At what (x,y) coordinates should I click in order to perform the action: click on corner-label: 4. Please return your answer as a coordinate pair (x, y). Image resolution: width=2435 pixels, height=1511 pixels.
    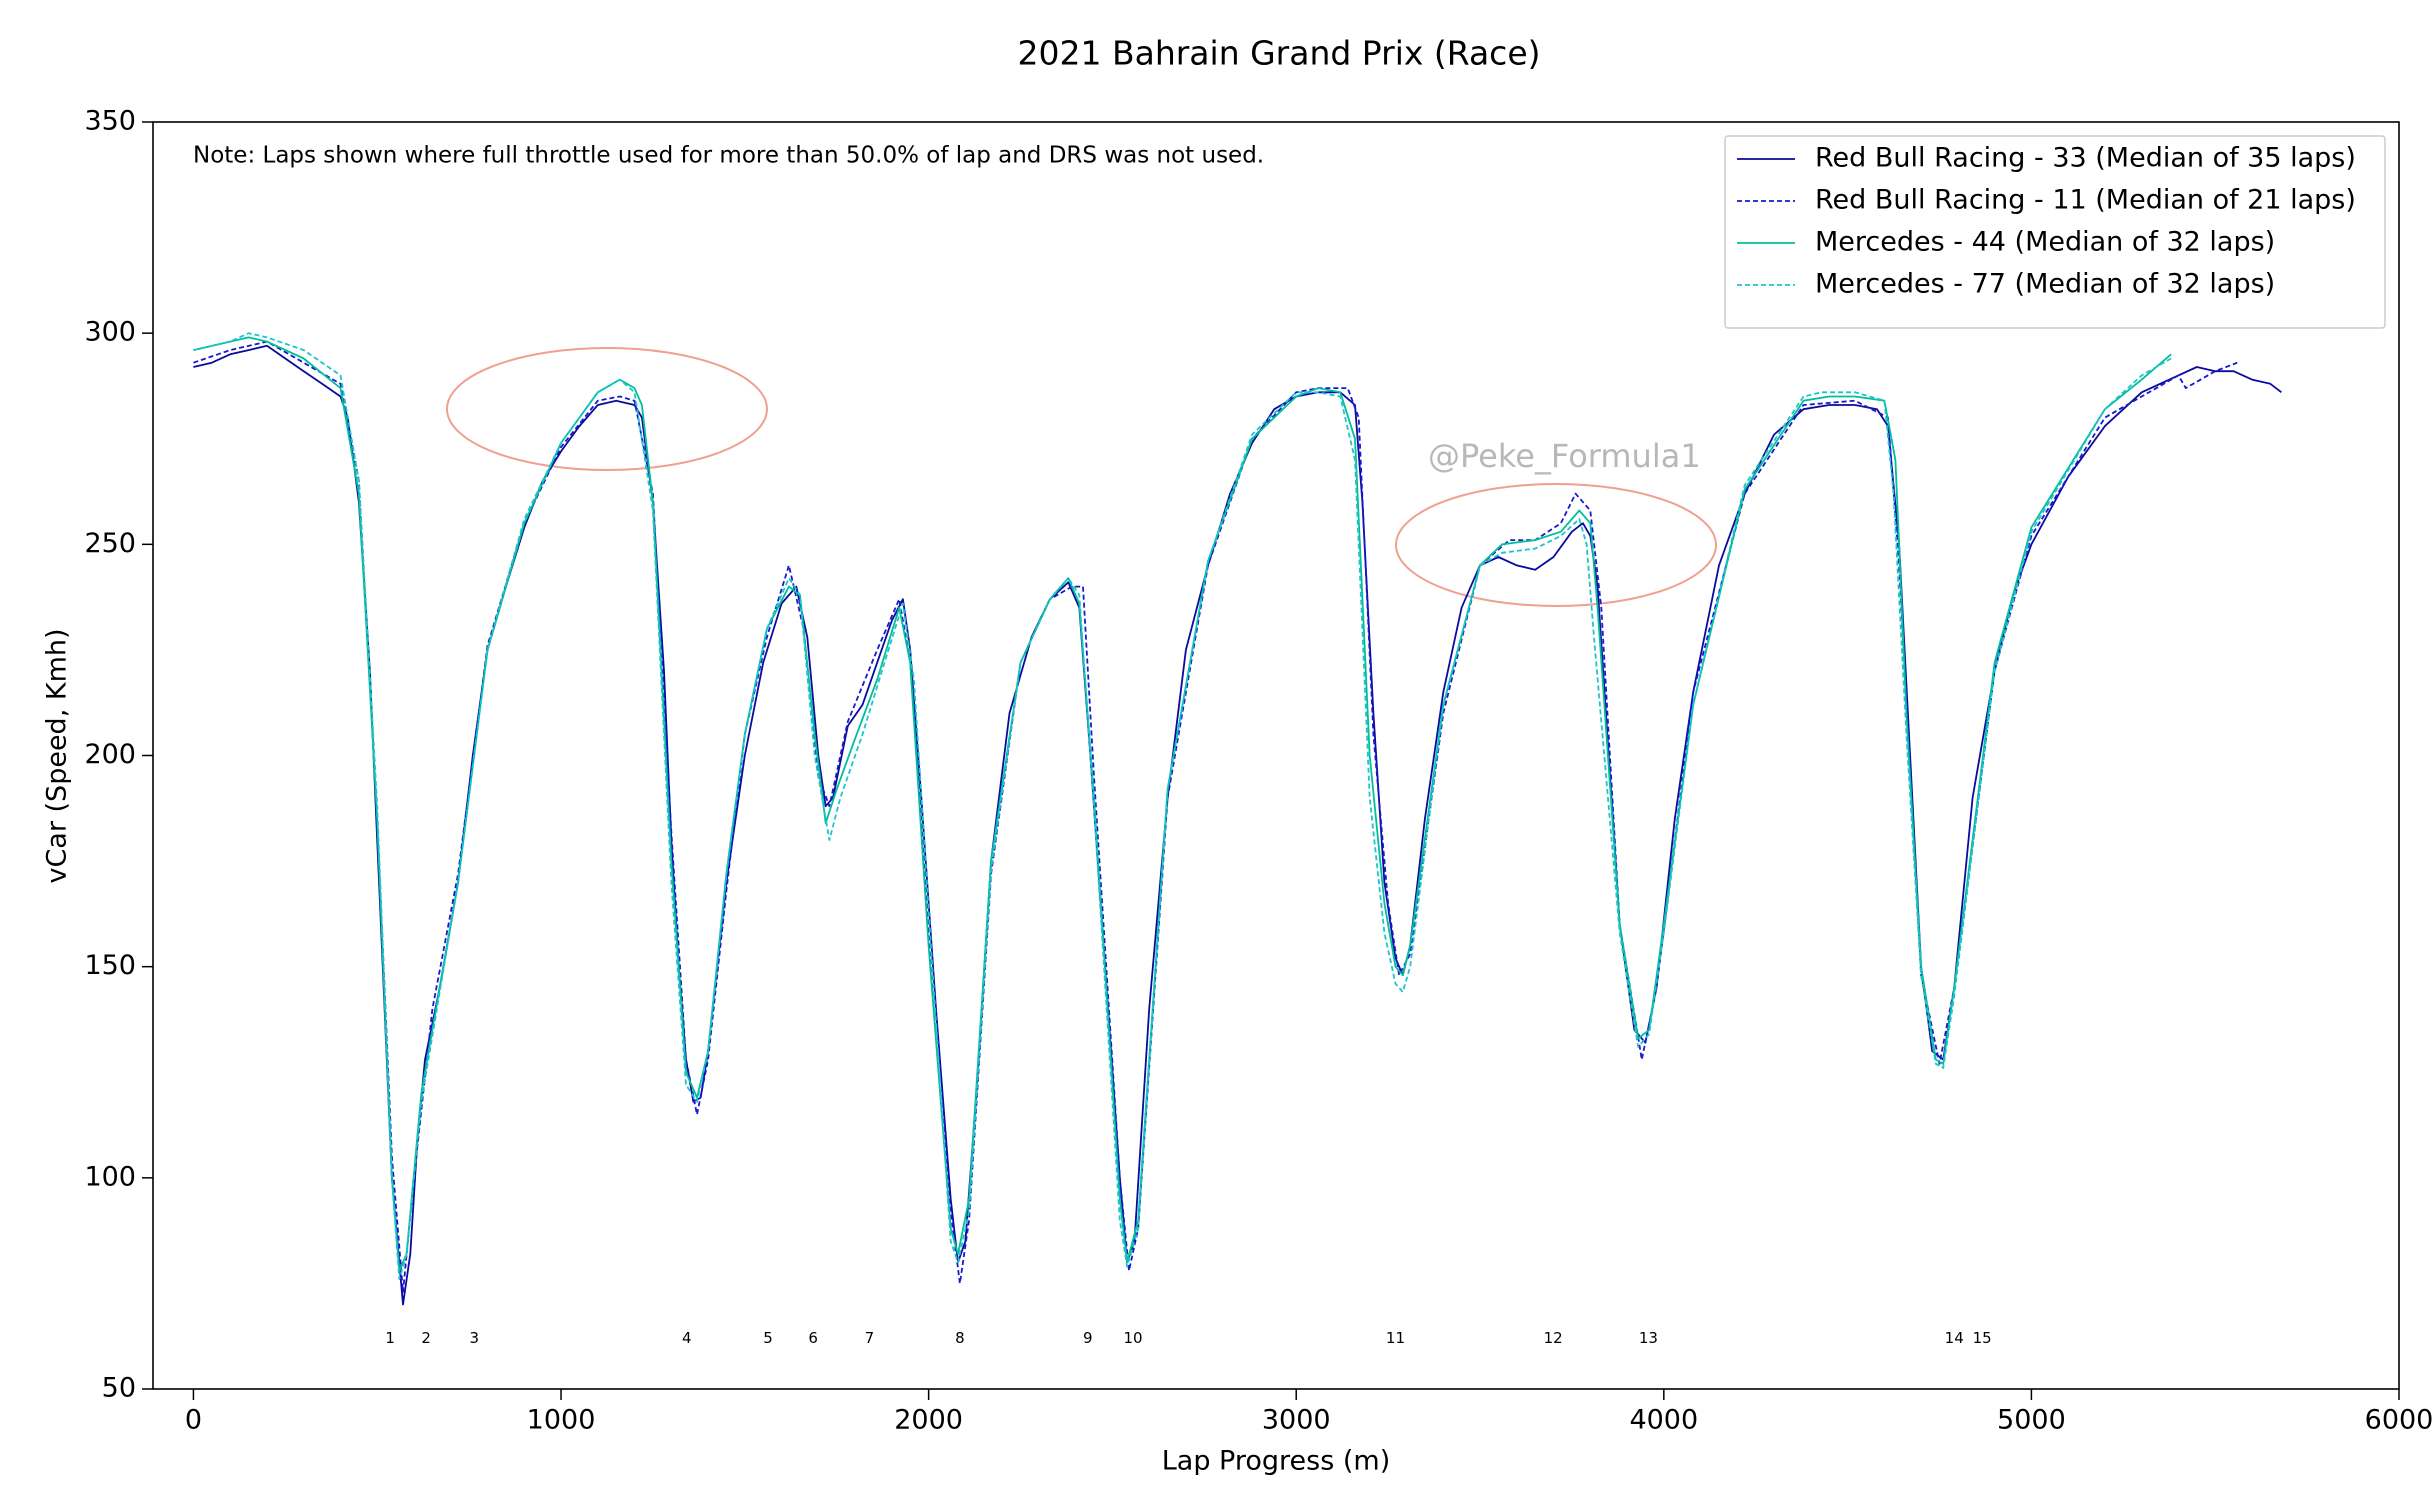
    Looking at the image, I should click on (687, 1338).